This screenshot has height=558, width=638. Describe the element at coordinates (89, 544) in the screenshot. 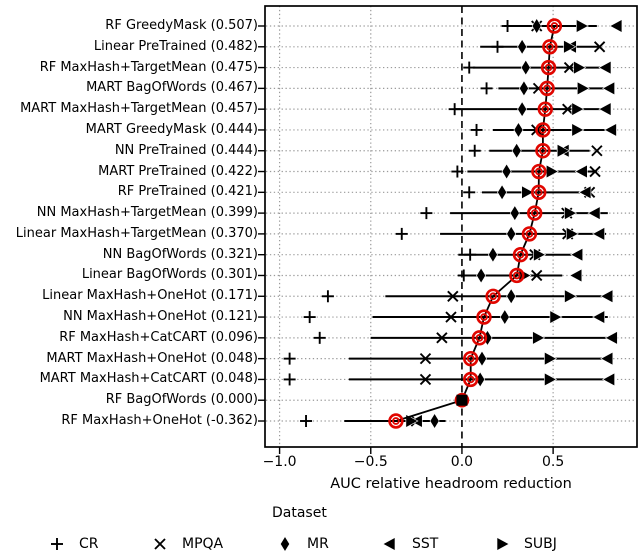

I see `legend-item-label: CR` at that location.